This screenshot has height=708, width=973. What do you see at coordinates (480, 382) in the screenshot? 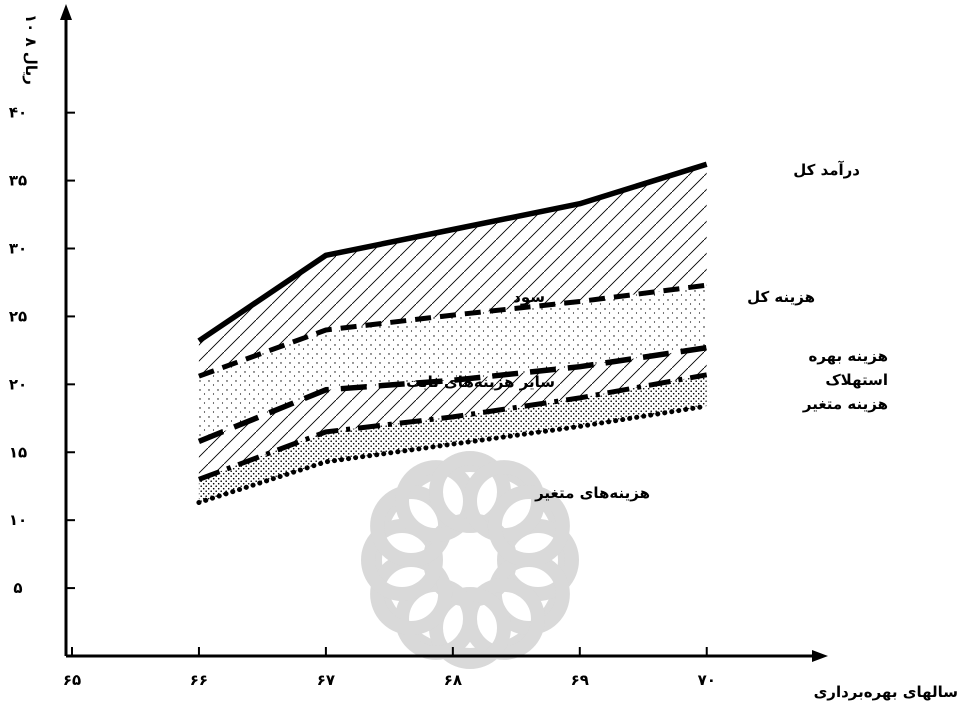
I see `annotation-other-fixed-costs: سایر هزینه‌های ثابت` at bounding box center [480, 382].